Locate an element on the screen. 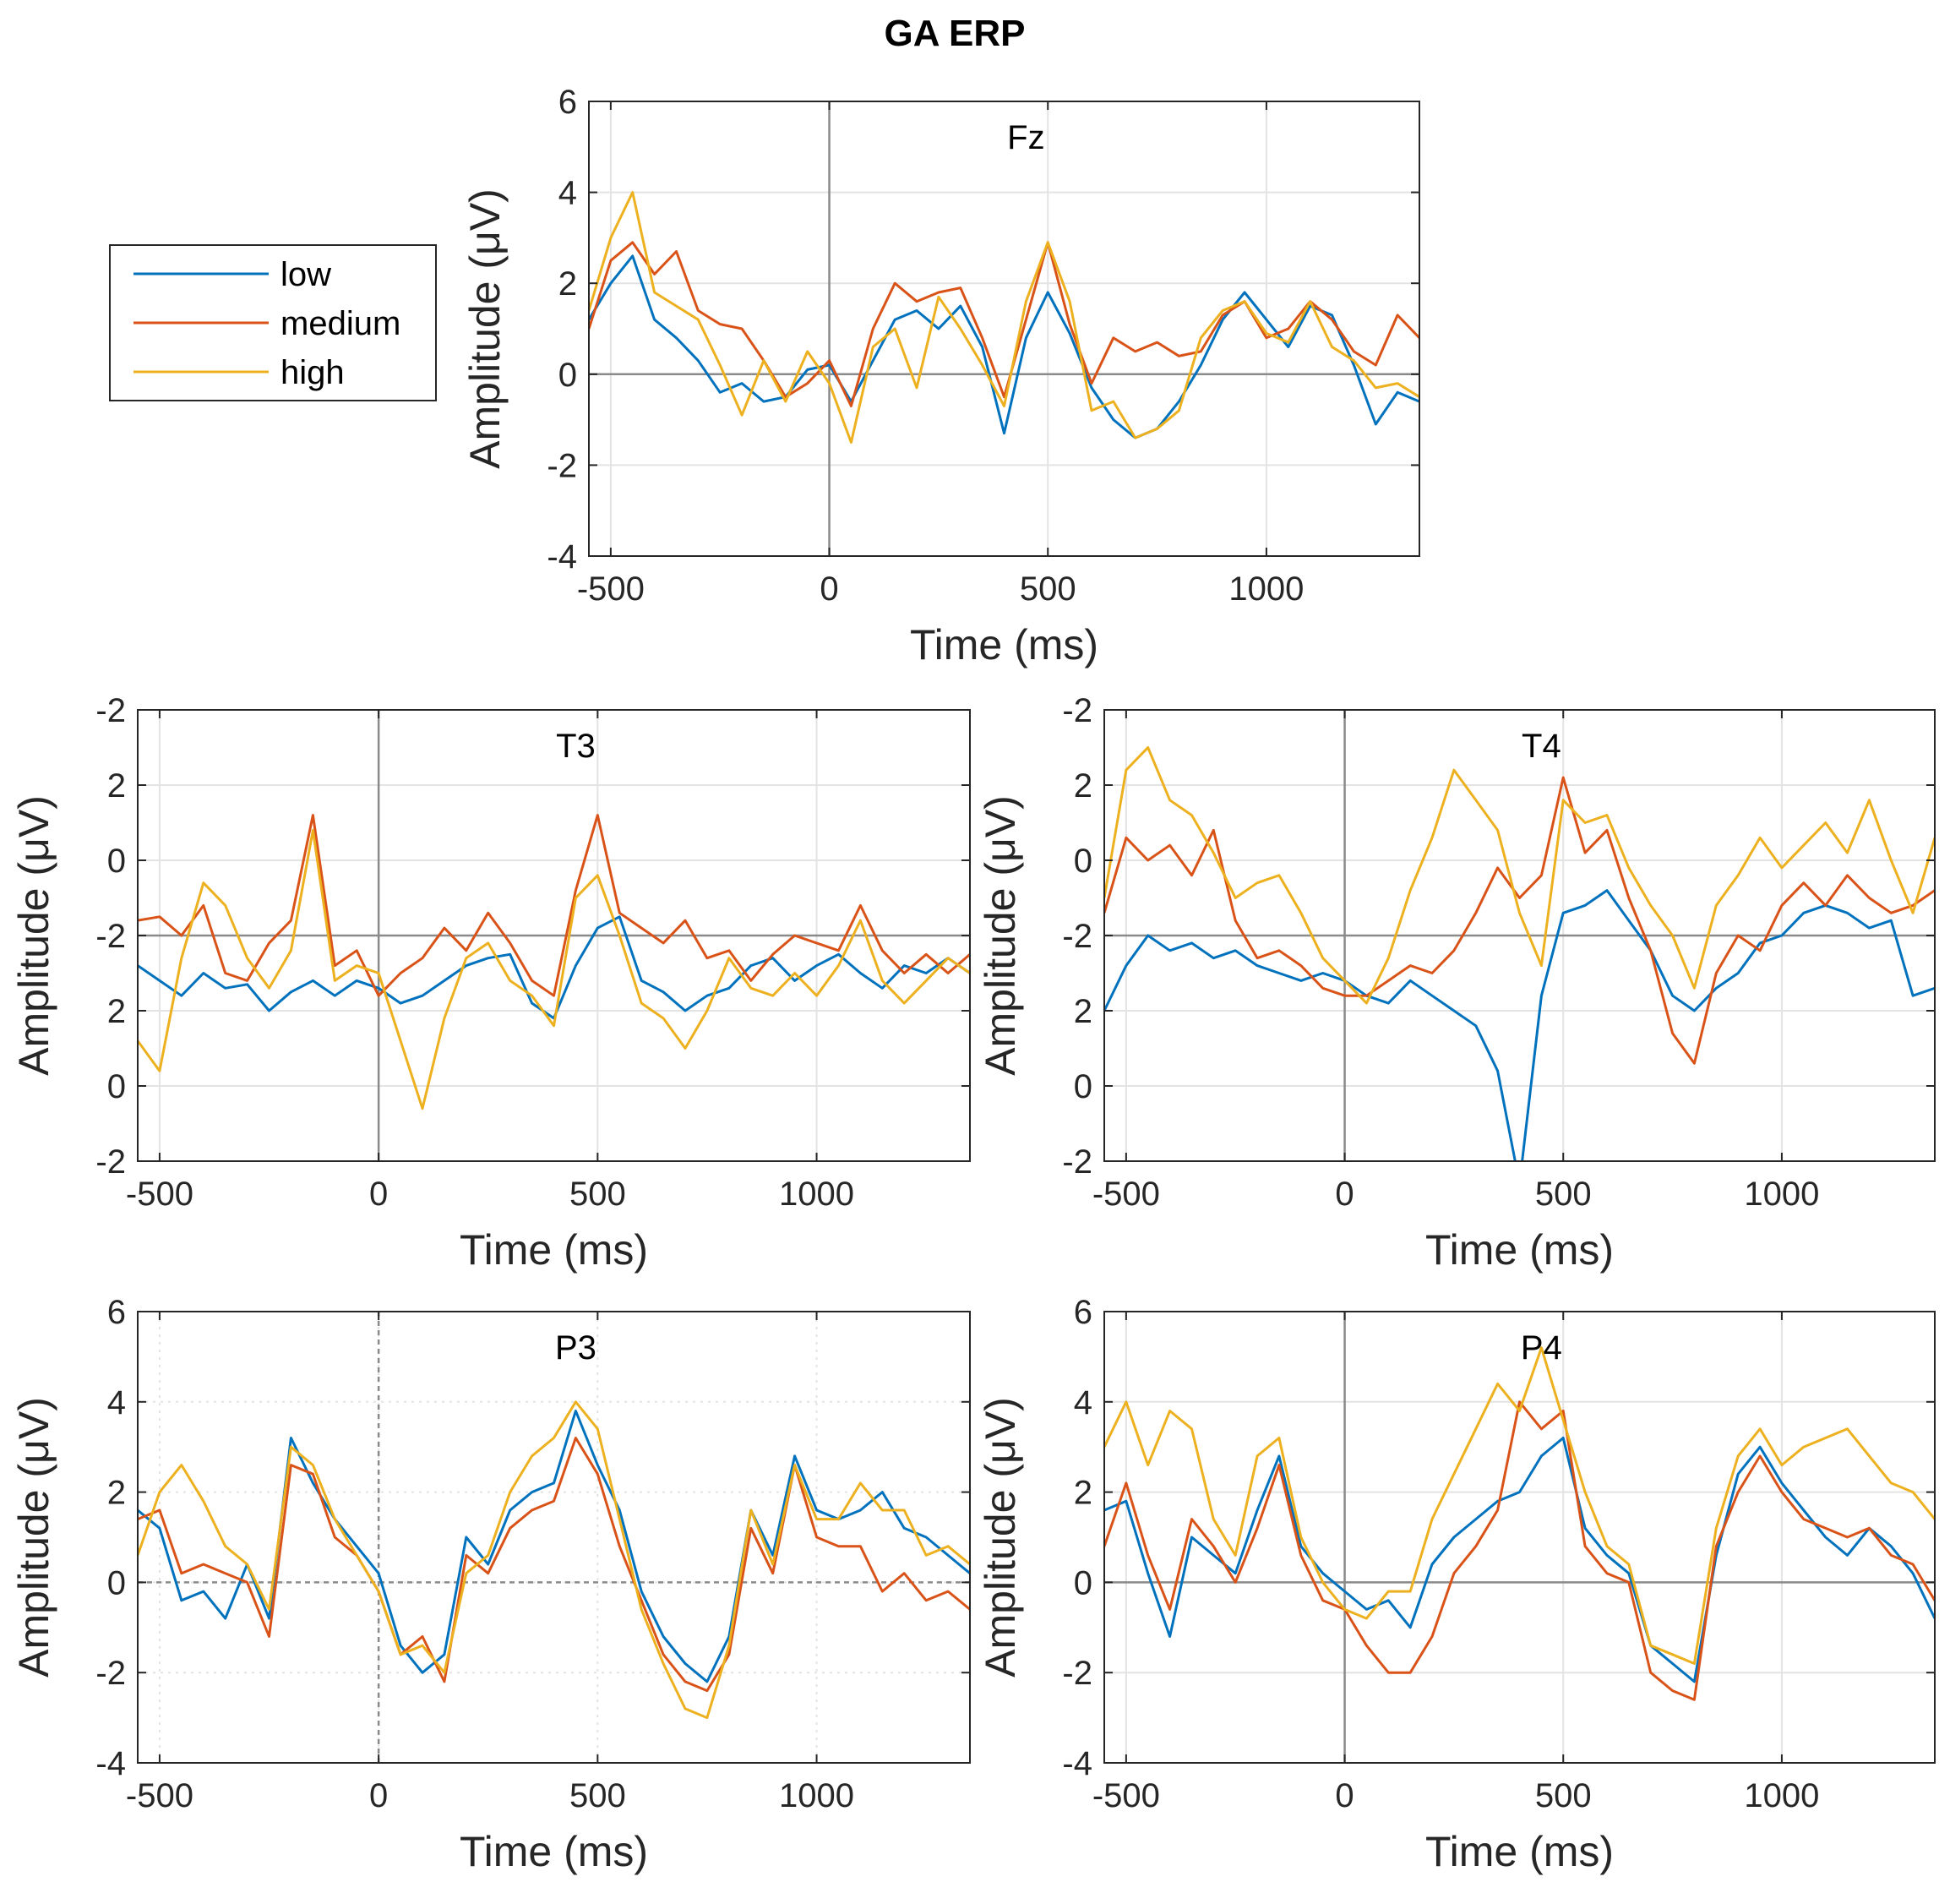 This screenshot has height=1904, width=1950. channel-label: P4 is located at coordinates (1541, 1348).